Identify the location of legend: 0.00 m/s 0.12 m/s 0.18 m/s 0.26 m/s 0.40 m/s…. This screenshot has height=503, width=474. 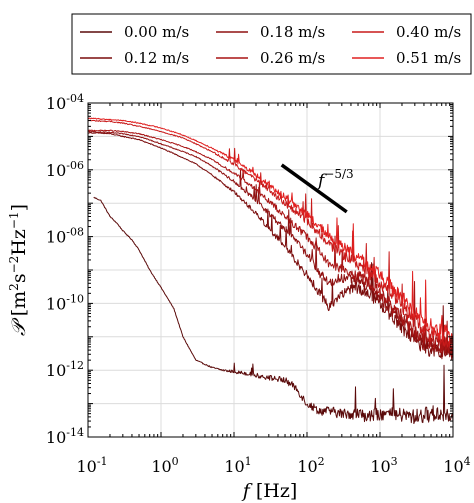
(271, 44).